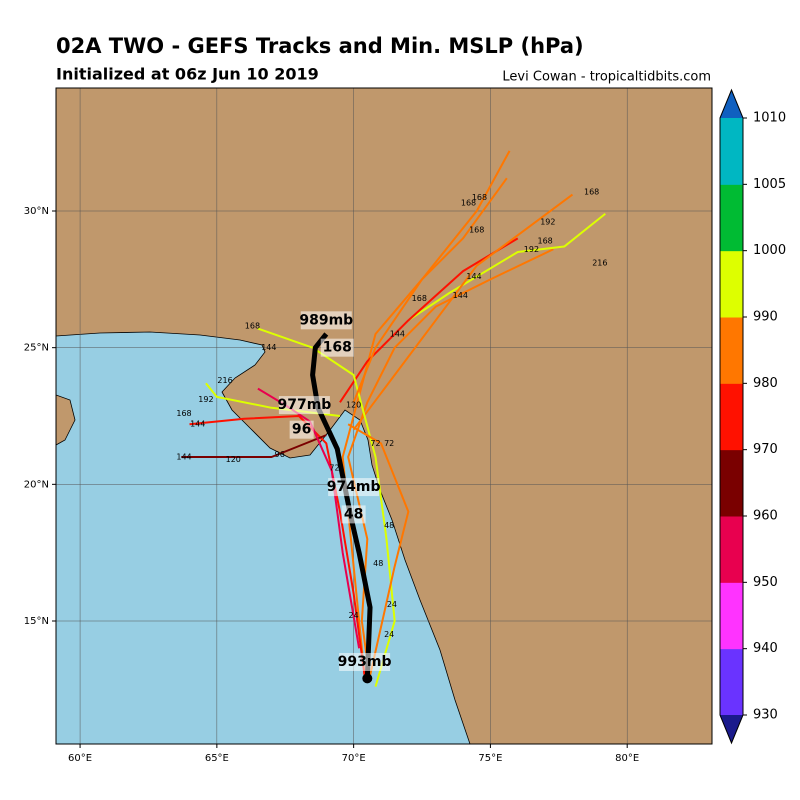 This screenshot has width=800, height=800. I want to click on lat-tick-label: 25°N, so click(36, 348).